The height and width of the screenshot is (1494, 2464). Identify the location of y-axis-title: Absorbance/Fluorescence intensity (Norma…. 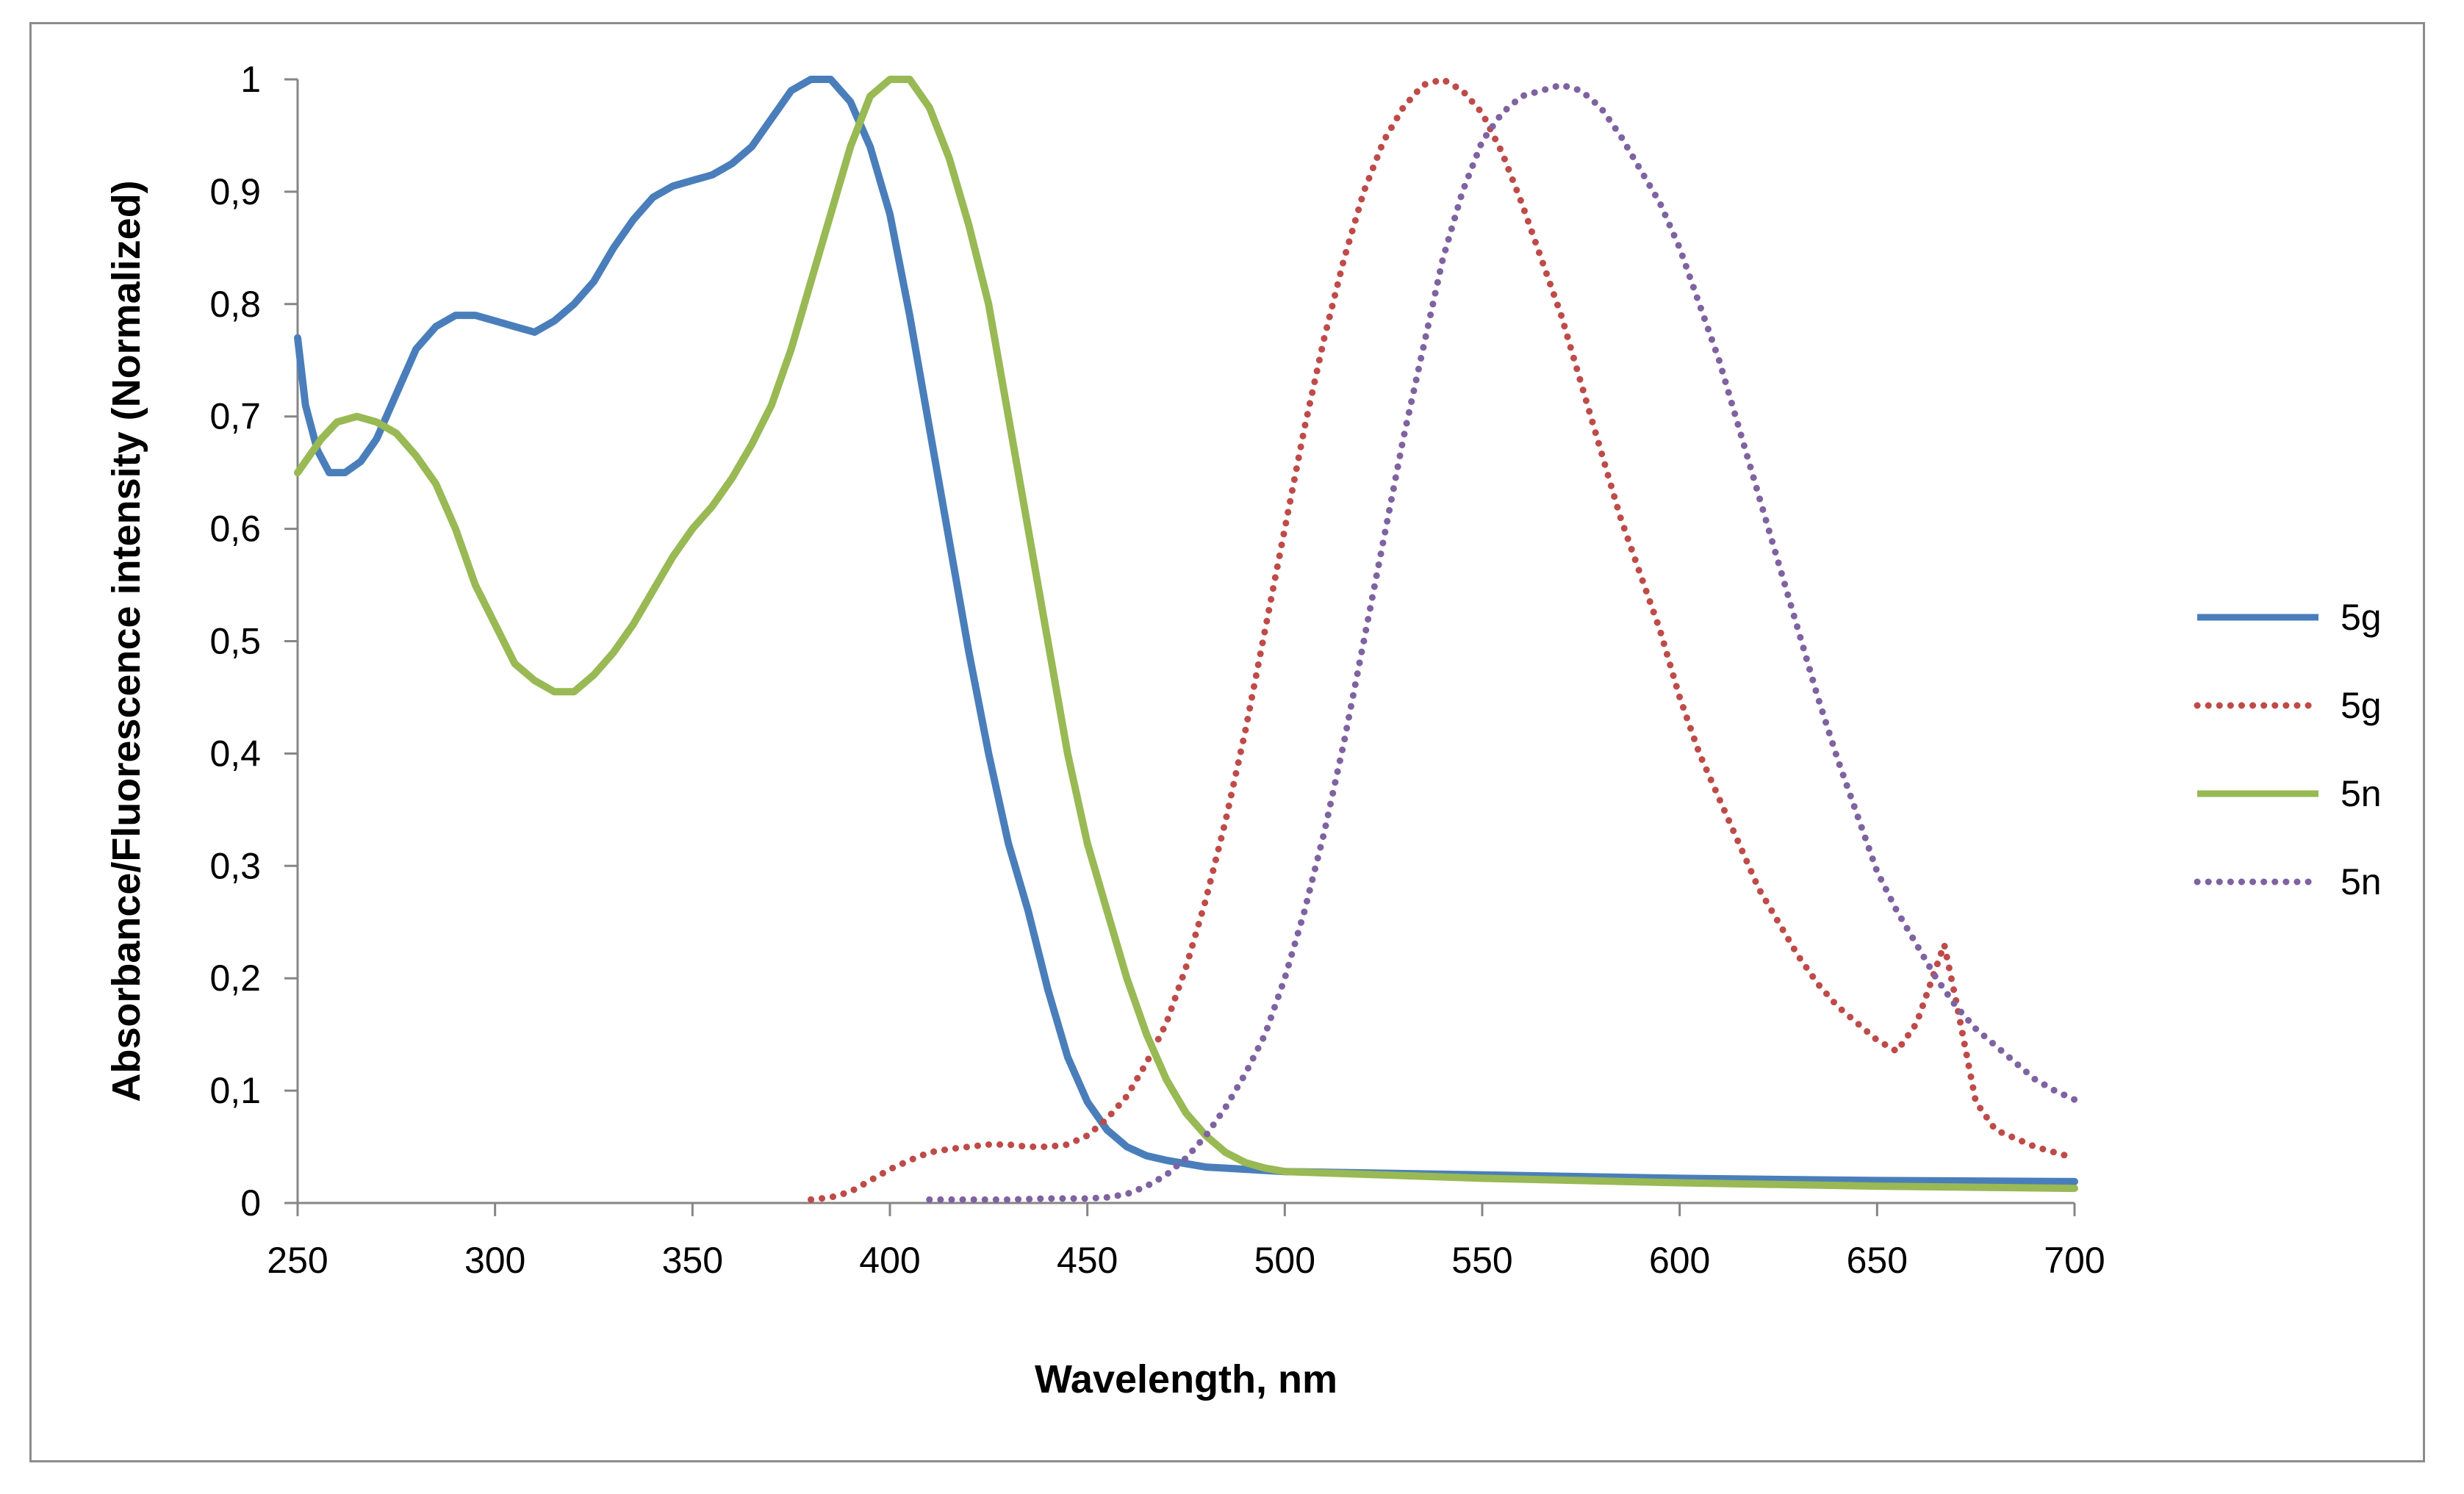
(126, 641).